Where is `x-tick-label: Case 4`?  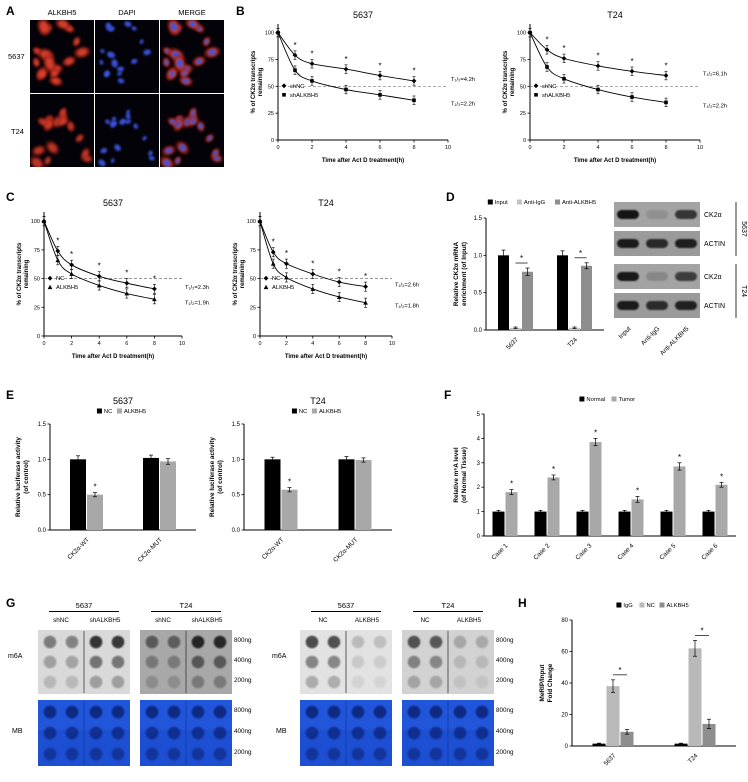 x-tick-label: Case 4 is located at coordinates (625, 551).